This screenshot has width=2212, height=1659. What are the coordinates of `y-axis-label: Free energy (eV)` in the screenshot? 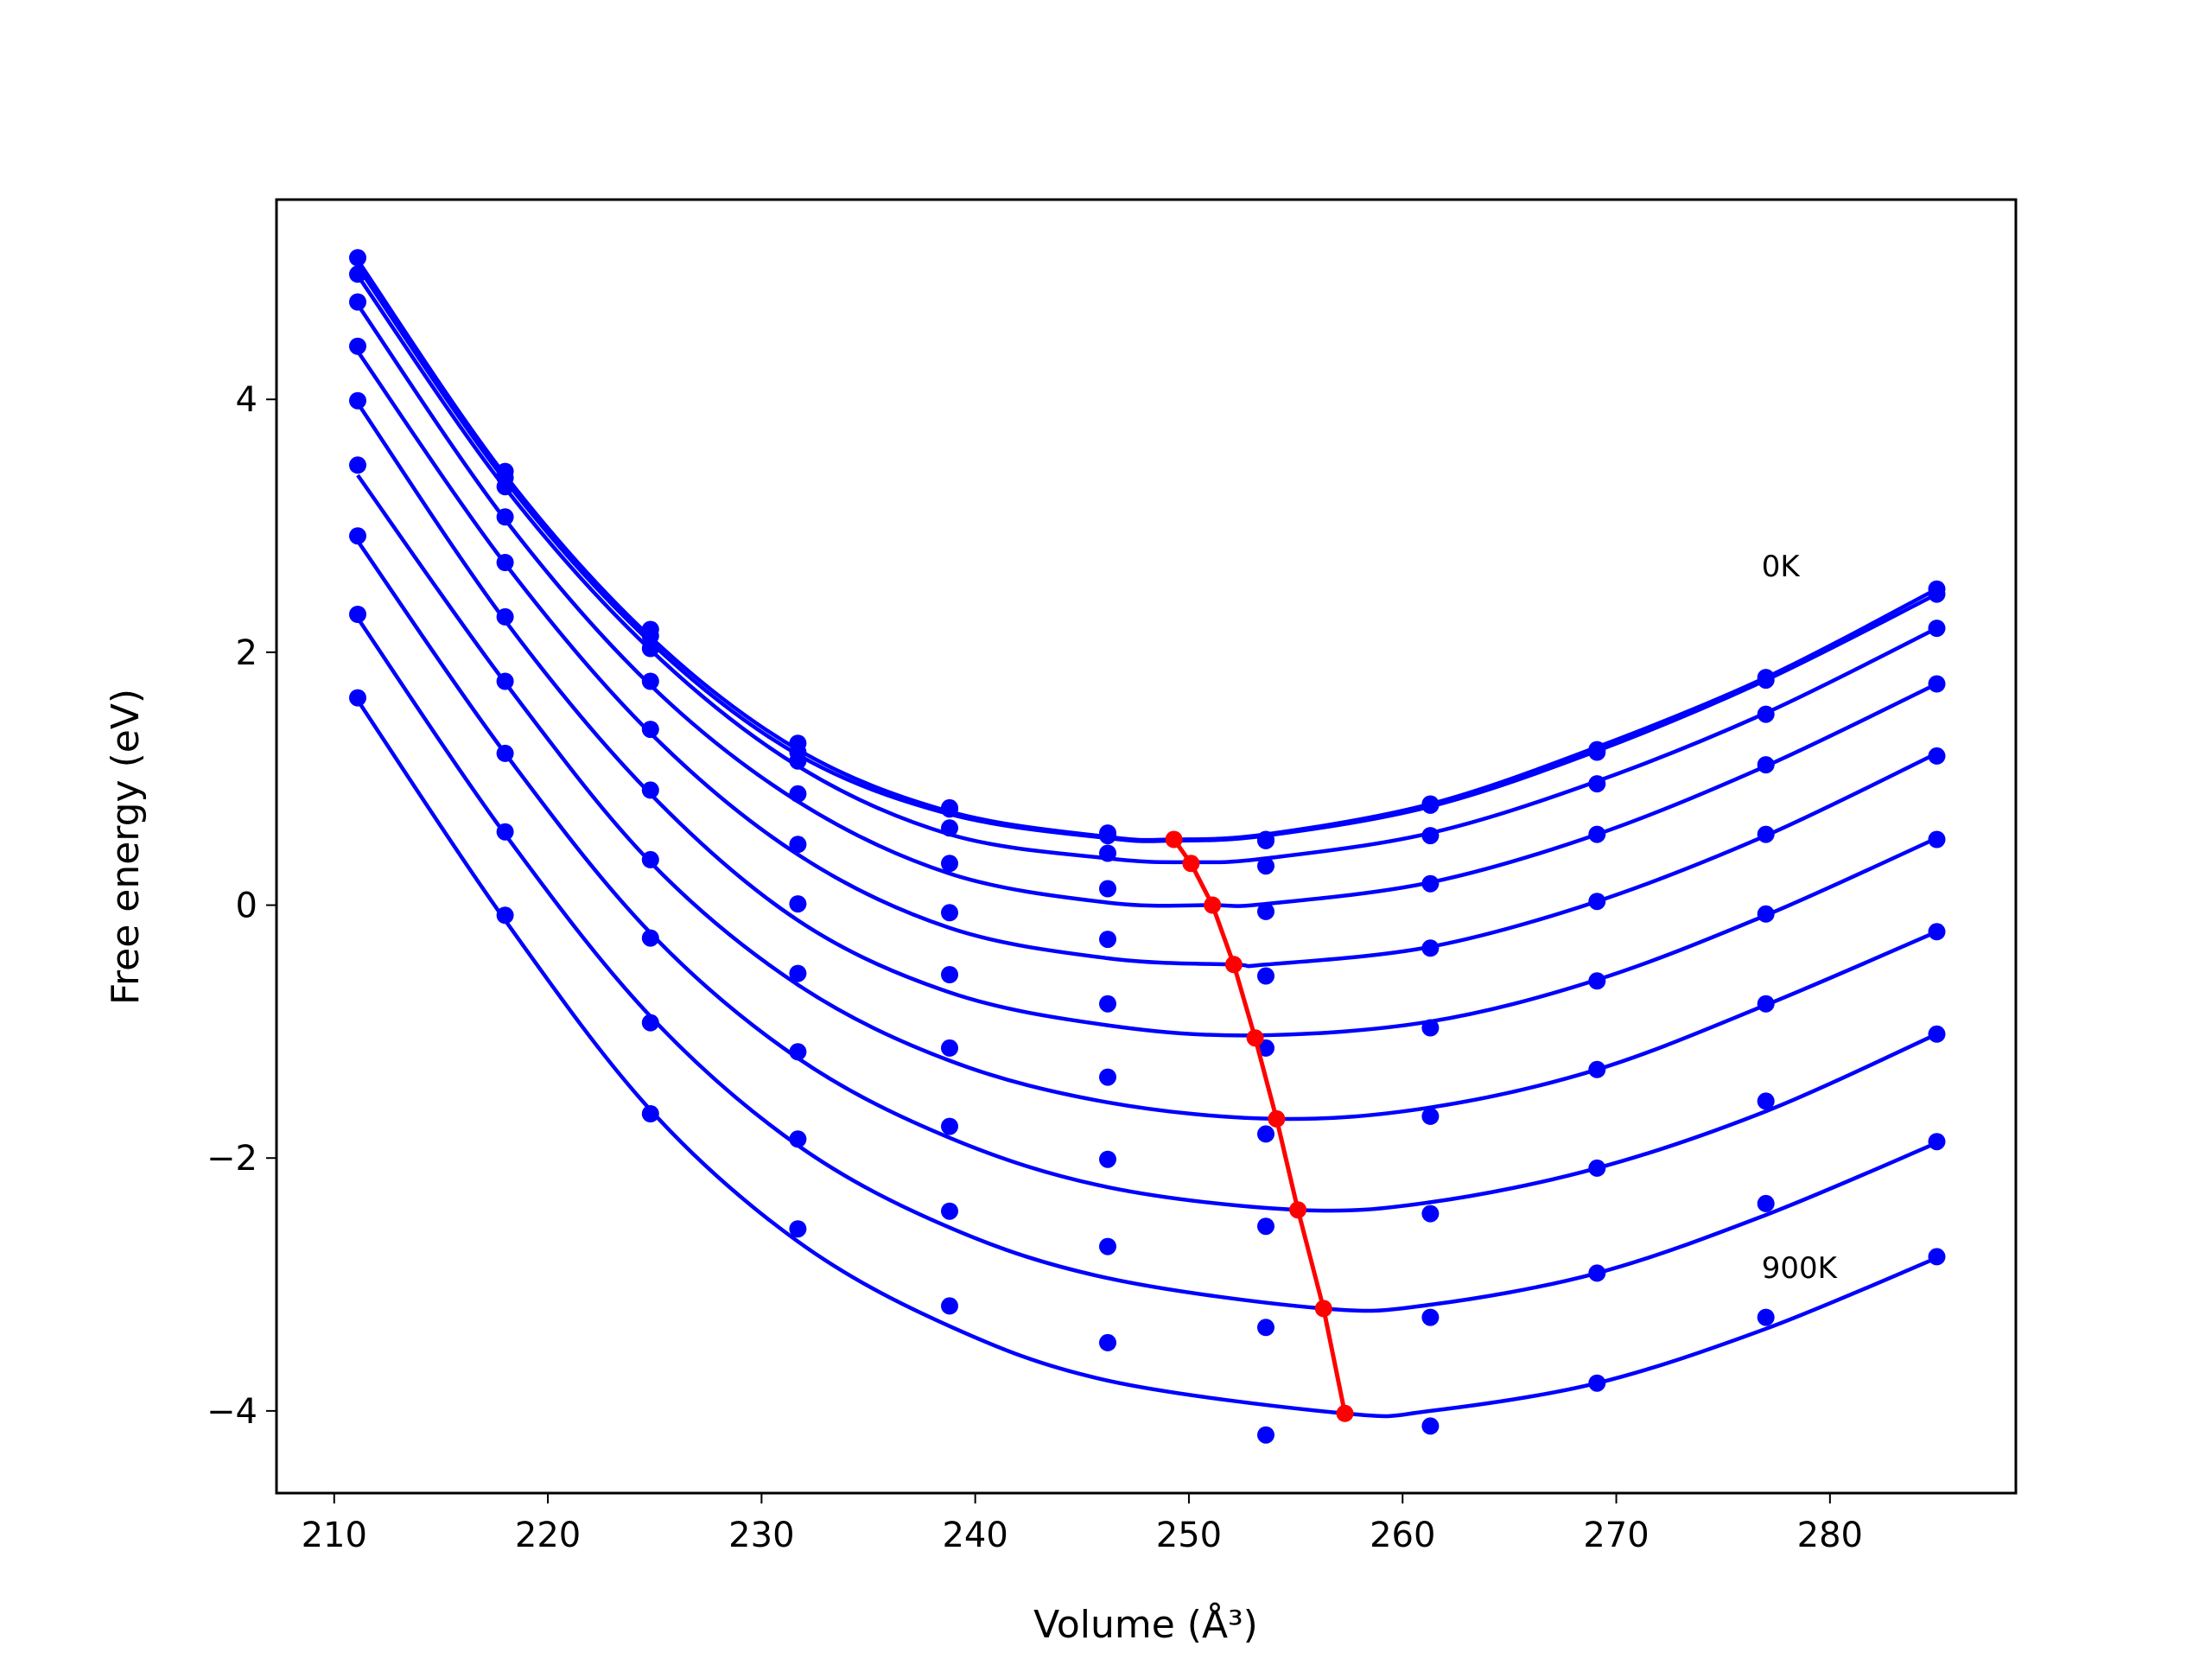 It's located at (126, 847).